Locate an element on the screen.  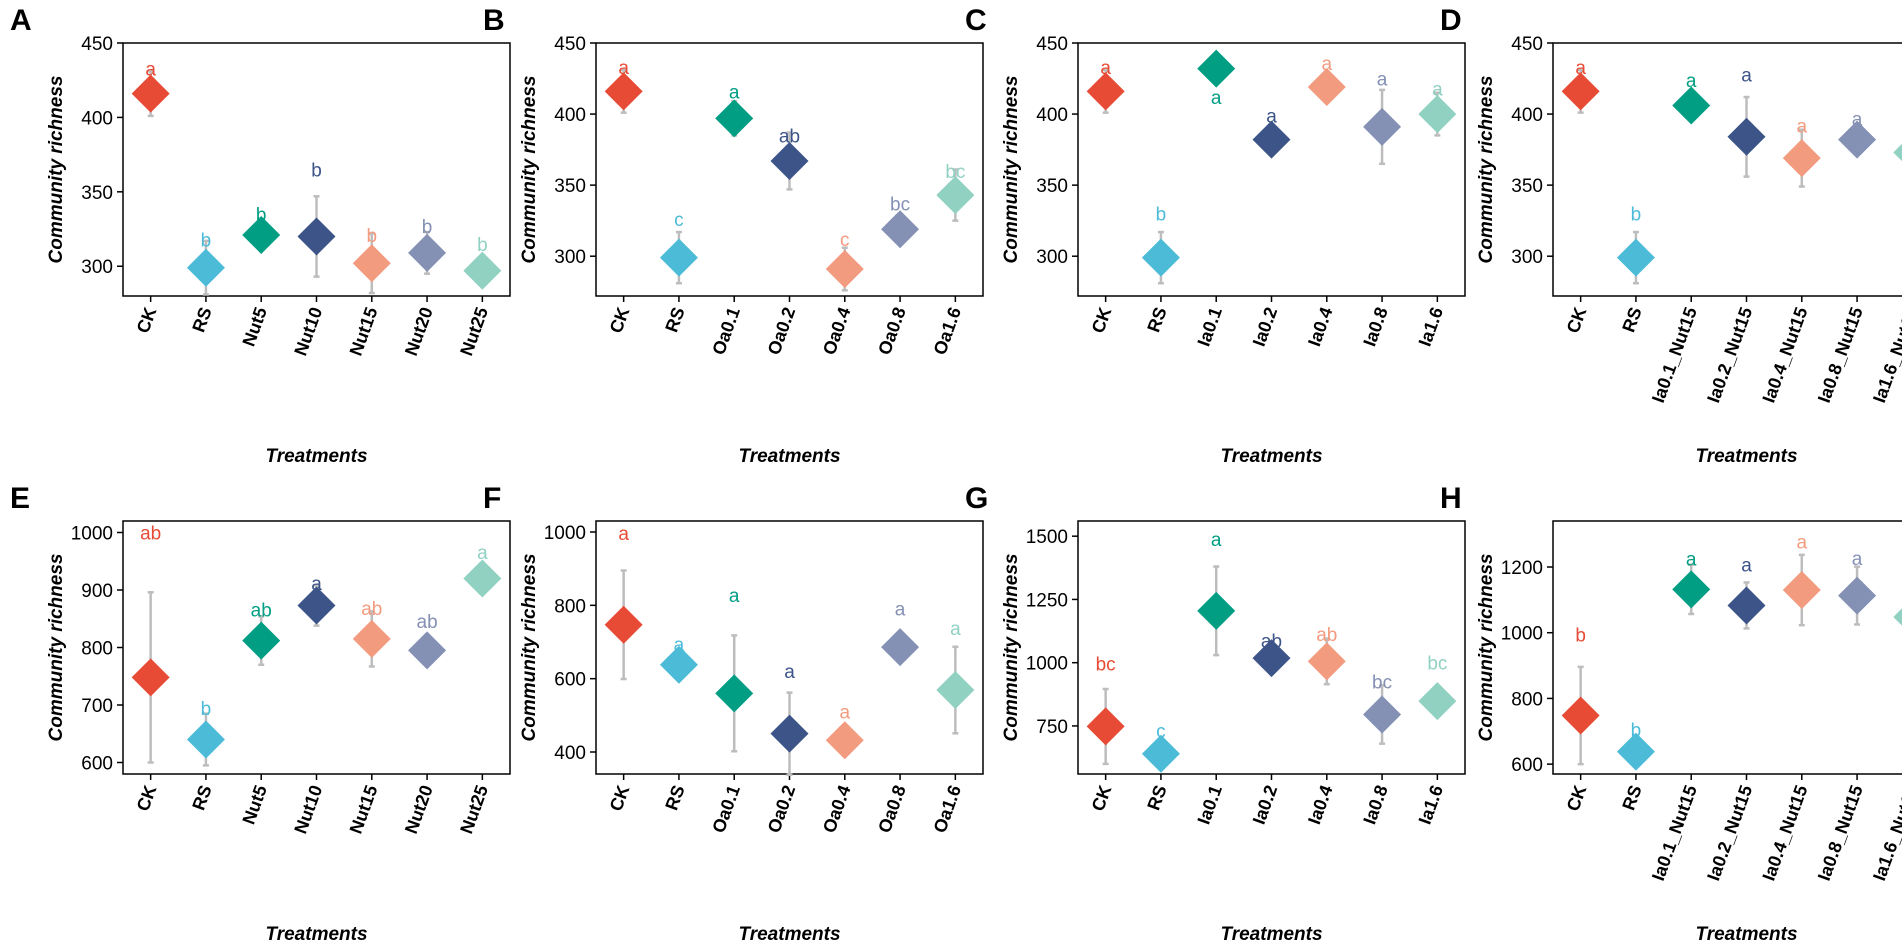
x-tick-label: Ia0.8_Nut15 is located at coordinates (1840, 355).